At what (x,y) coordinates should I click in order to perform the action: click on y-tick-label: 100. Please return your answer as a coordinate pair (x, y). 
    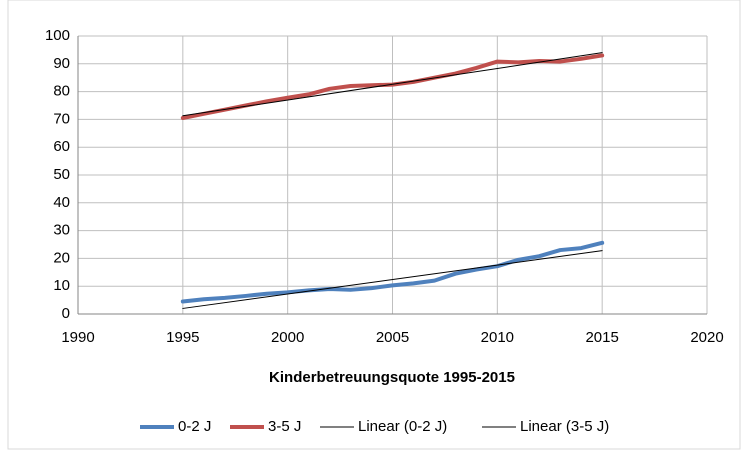
    Looking at the image, I should click on (57, 35).